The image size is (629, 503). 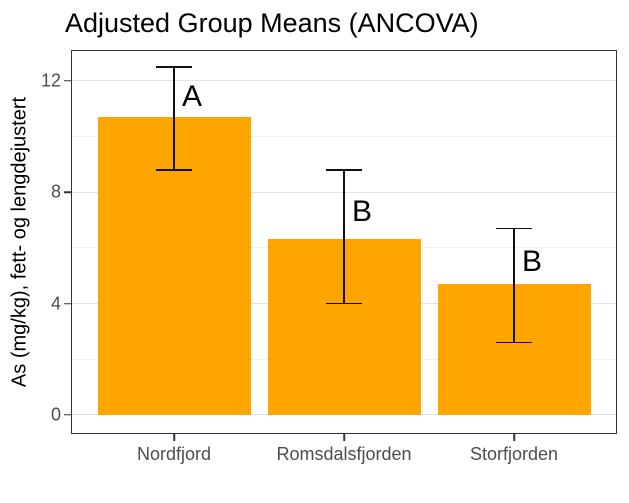 I want to click on y-tick-label: 8, so click(x=55, y=191).